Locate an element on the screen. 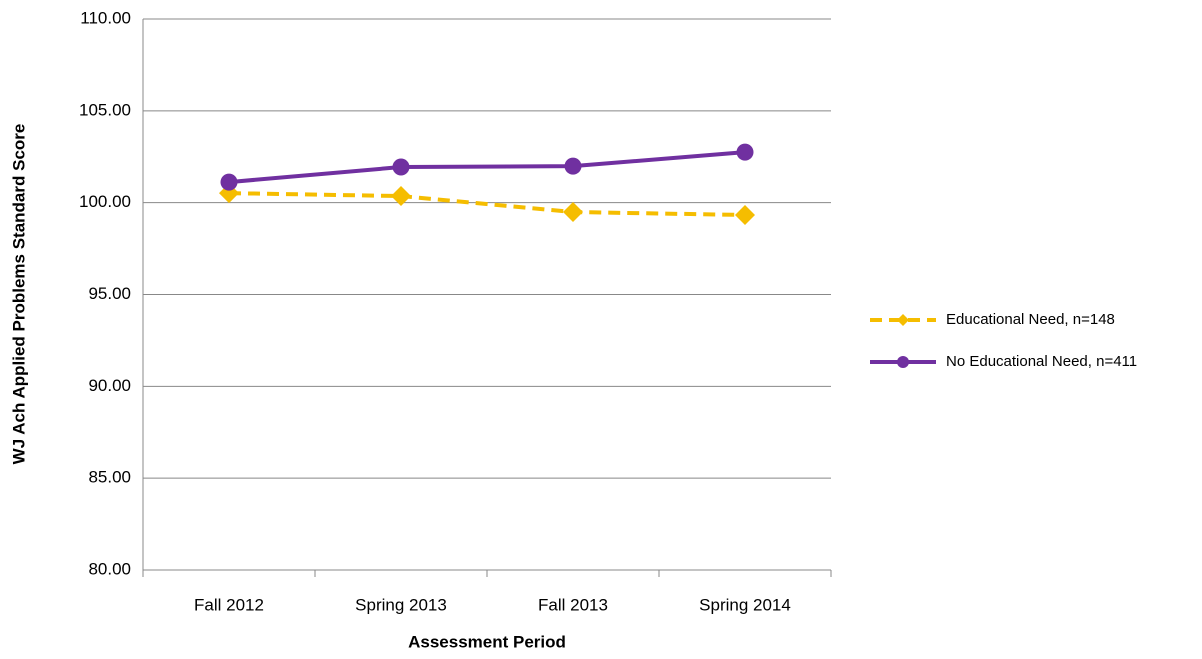 This screenshot has width=1202, height=659. y-axis-title: WJ Ach Applied Problems Standard Score is located at coordinates (18, 294).